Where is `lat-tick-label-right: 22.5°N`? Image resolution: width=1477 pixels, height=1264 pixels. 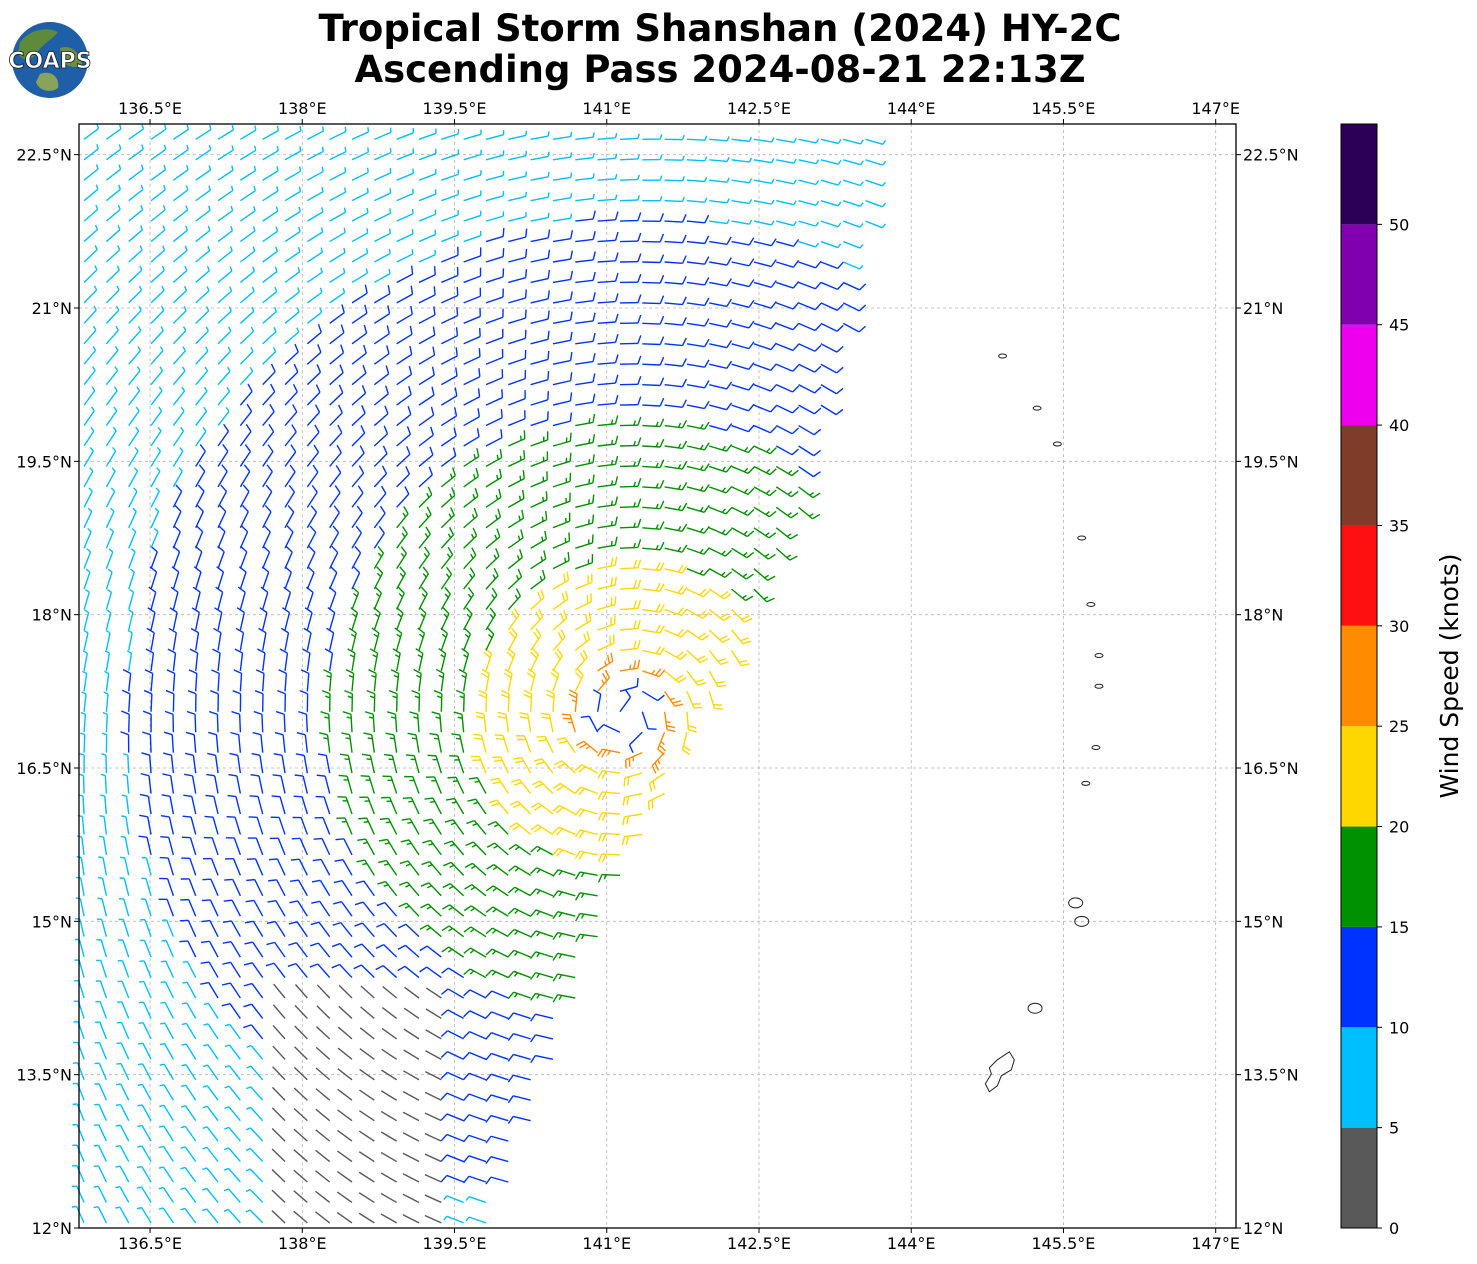
lat-tick-label-right: 22.5°N is located at coordinates (1271, 155).